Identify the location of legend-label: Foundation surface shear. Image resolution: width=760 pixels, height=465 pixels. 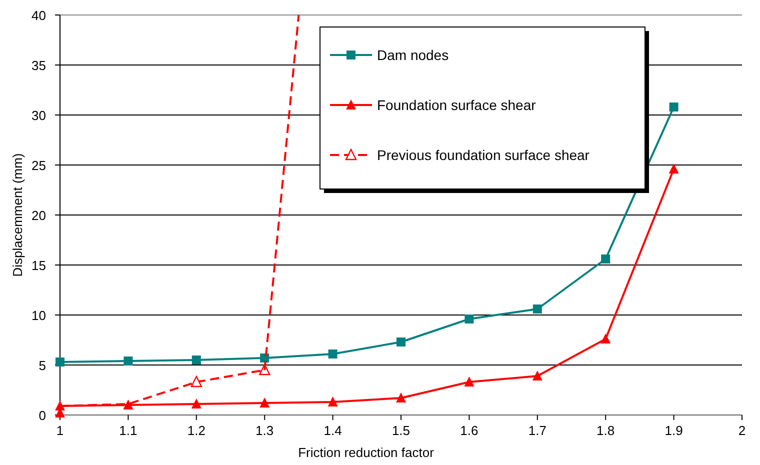
(456, 105).